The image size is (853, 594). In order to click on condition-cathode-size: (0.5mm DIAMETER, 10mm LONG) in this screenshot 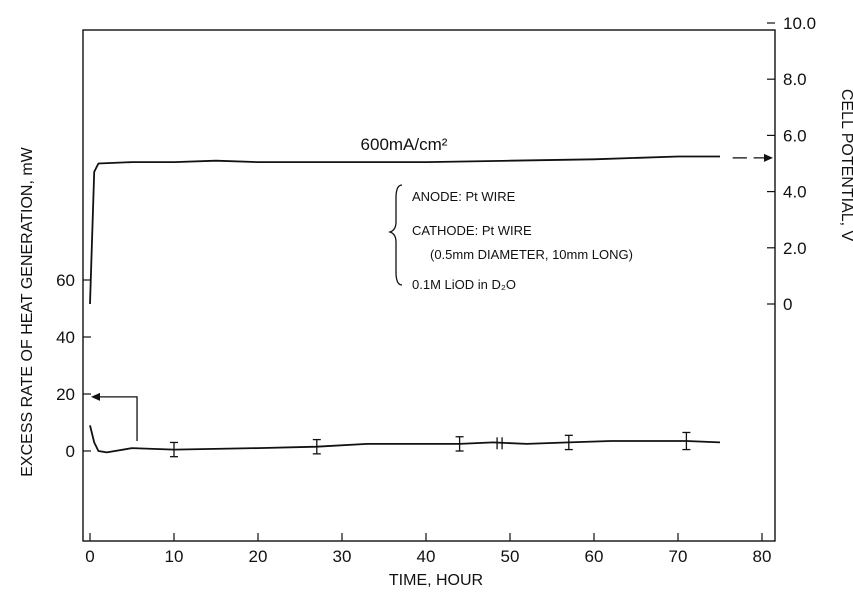, I will do `click(531, 254)`.